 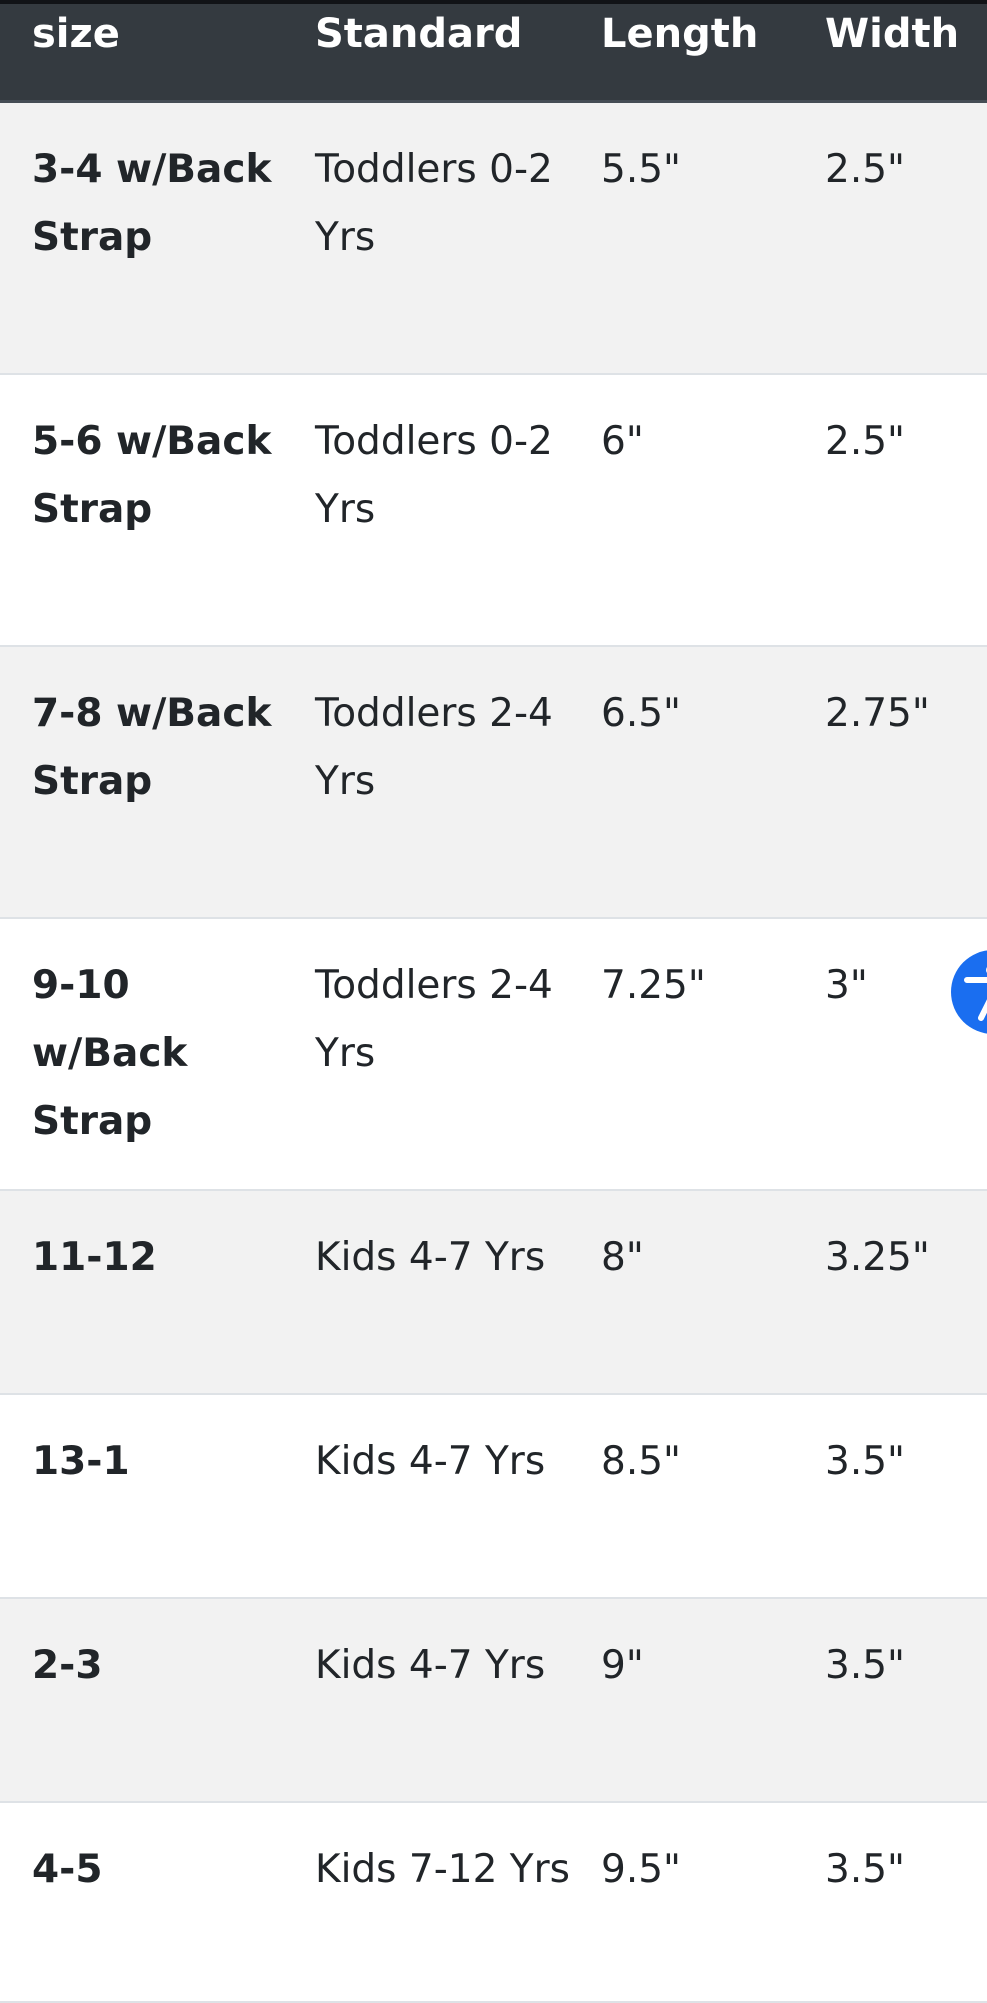 I want to click on cell-length: 9.5", so click(x=641, y=1869).